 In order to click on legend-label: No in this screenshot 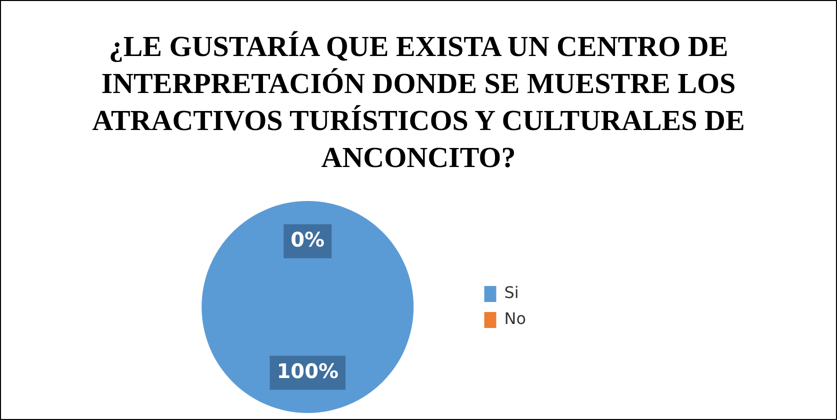, I will do `click(515, 318)`.